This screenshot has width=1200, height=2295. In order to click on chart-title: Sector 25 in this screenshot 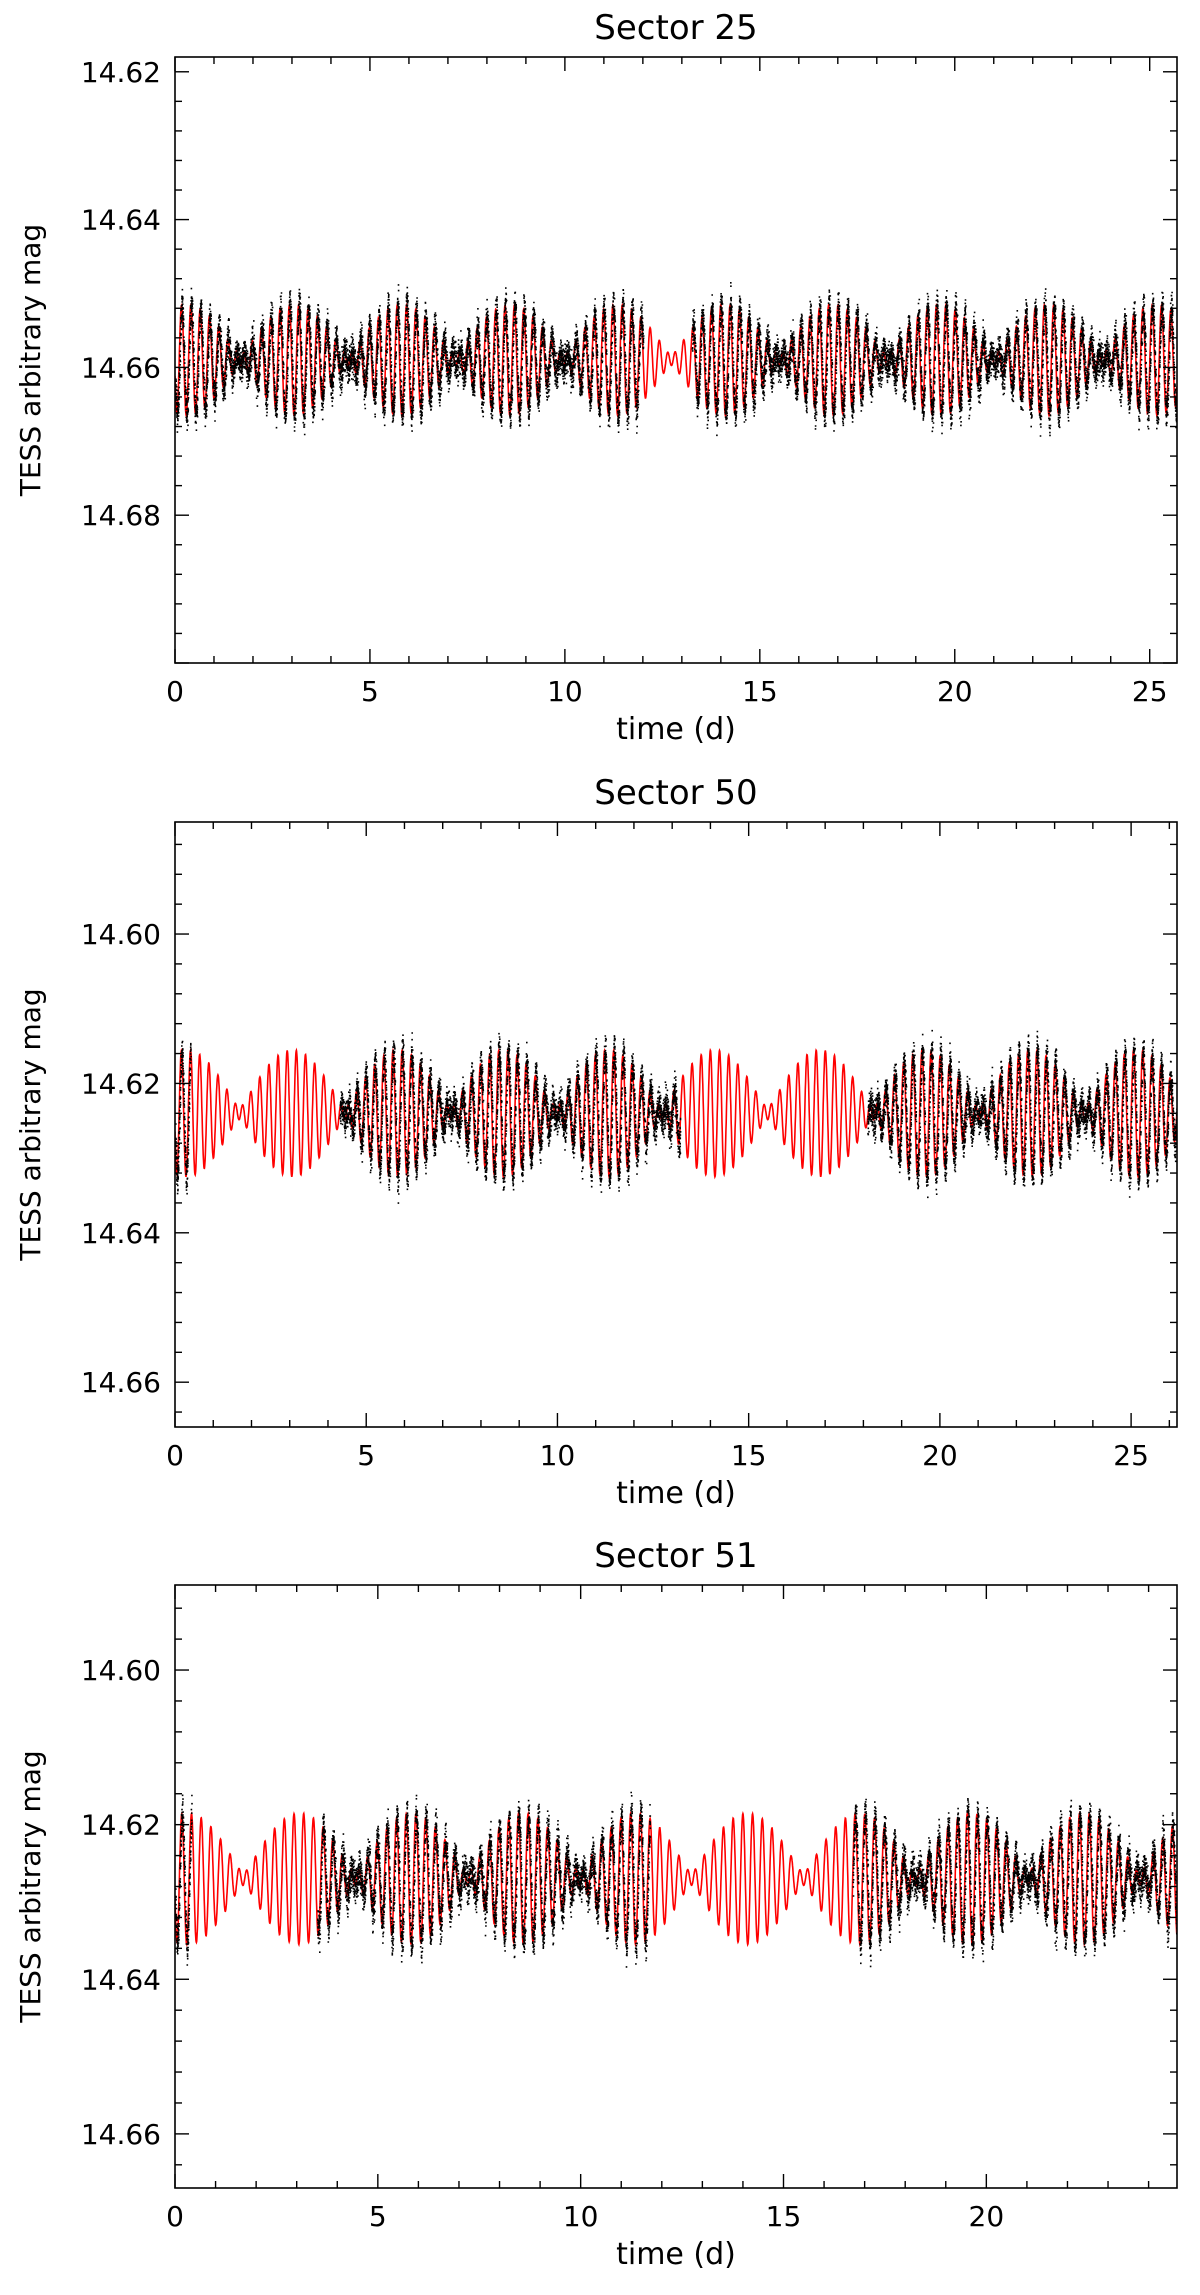, I will do `click(675, 28)`.